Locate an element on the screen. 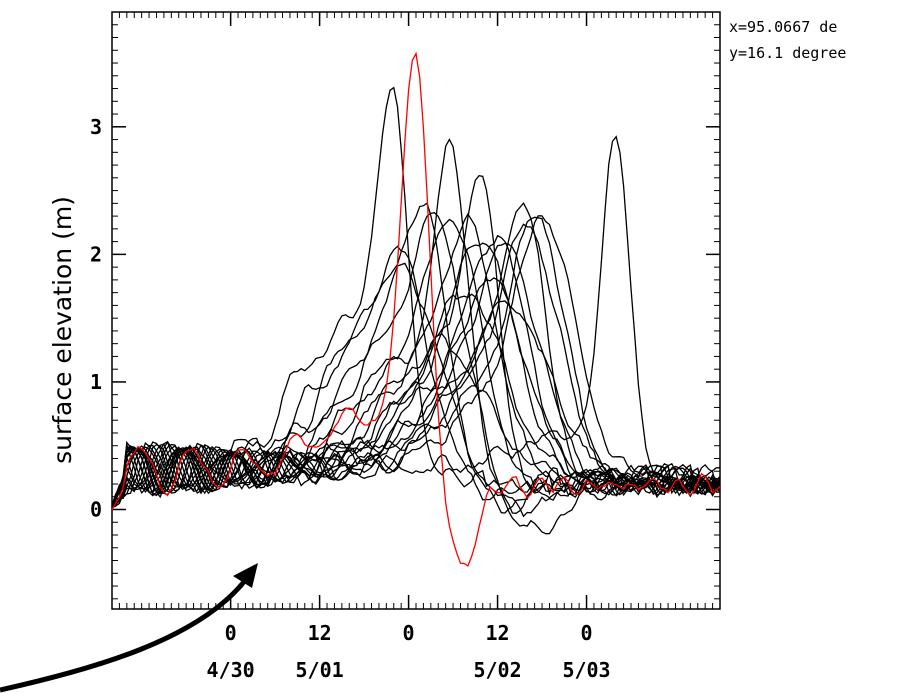 The width and height of the screenshot is (922, 700). y-tick-label: 2 is located at coordinates (96, 254).